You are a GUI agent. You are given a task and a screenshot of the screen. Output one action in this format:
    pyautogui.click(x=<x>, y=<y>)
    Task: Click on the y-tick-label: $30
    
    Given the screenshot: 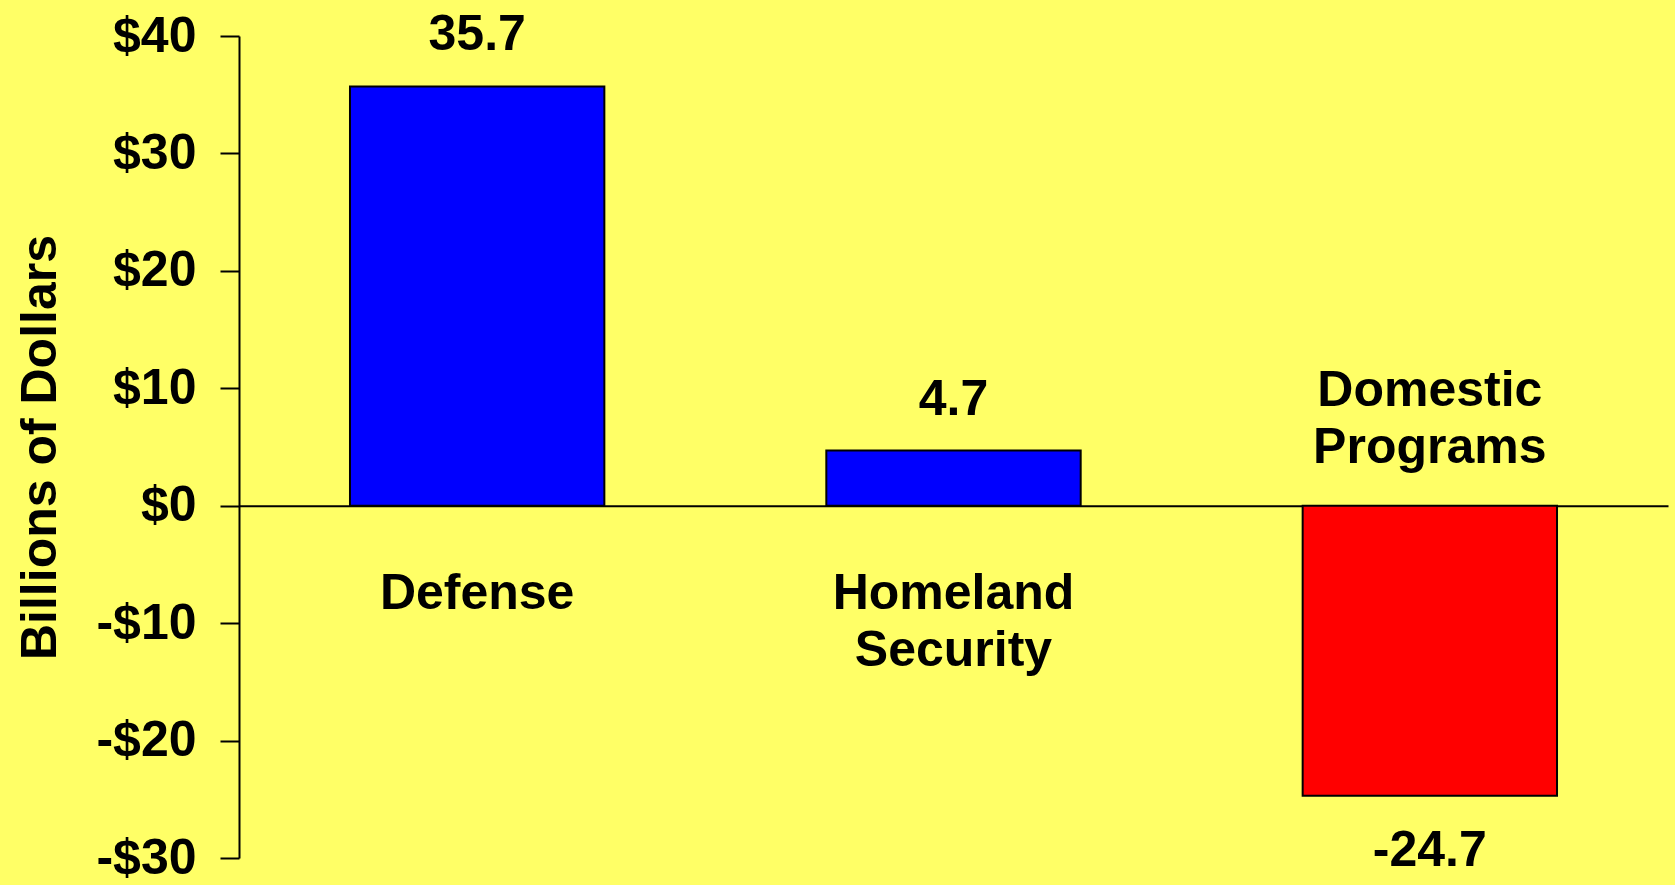 What is the action you would take?
    pyautogui.click(x=155, y=151)
    